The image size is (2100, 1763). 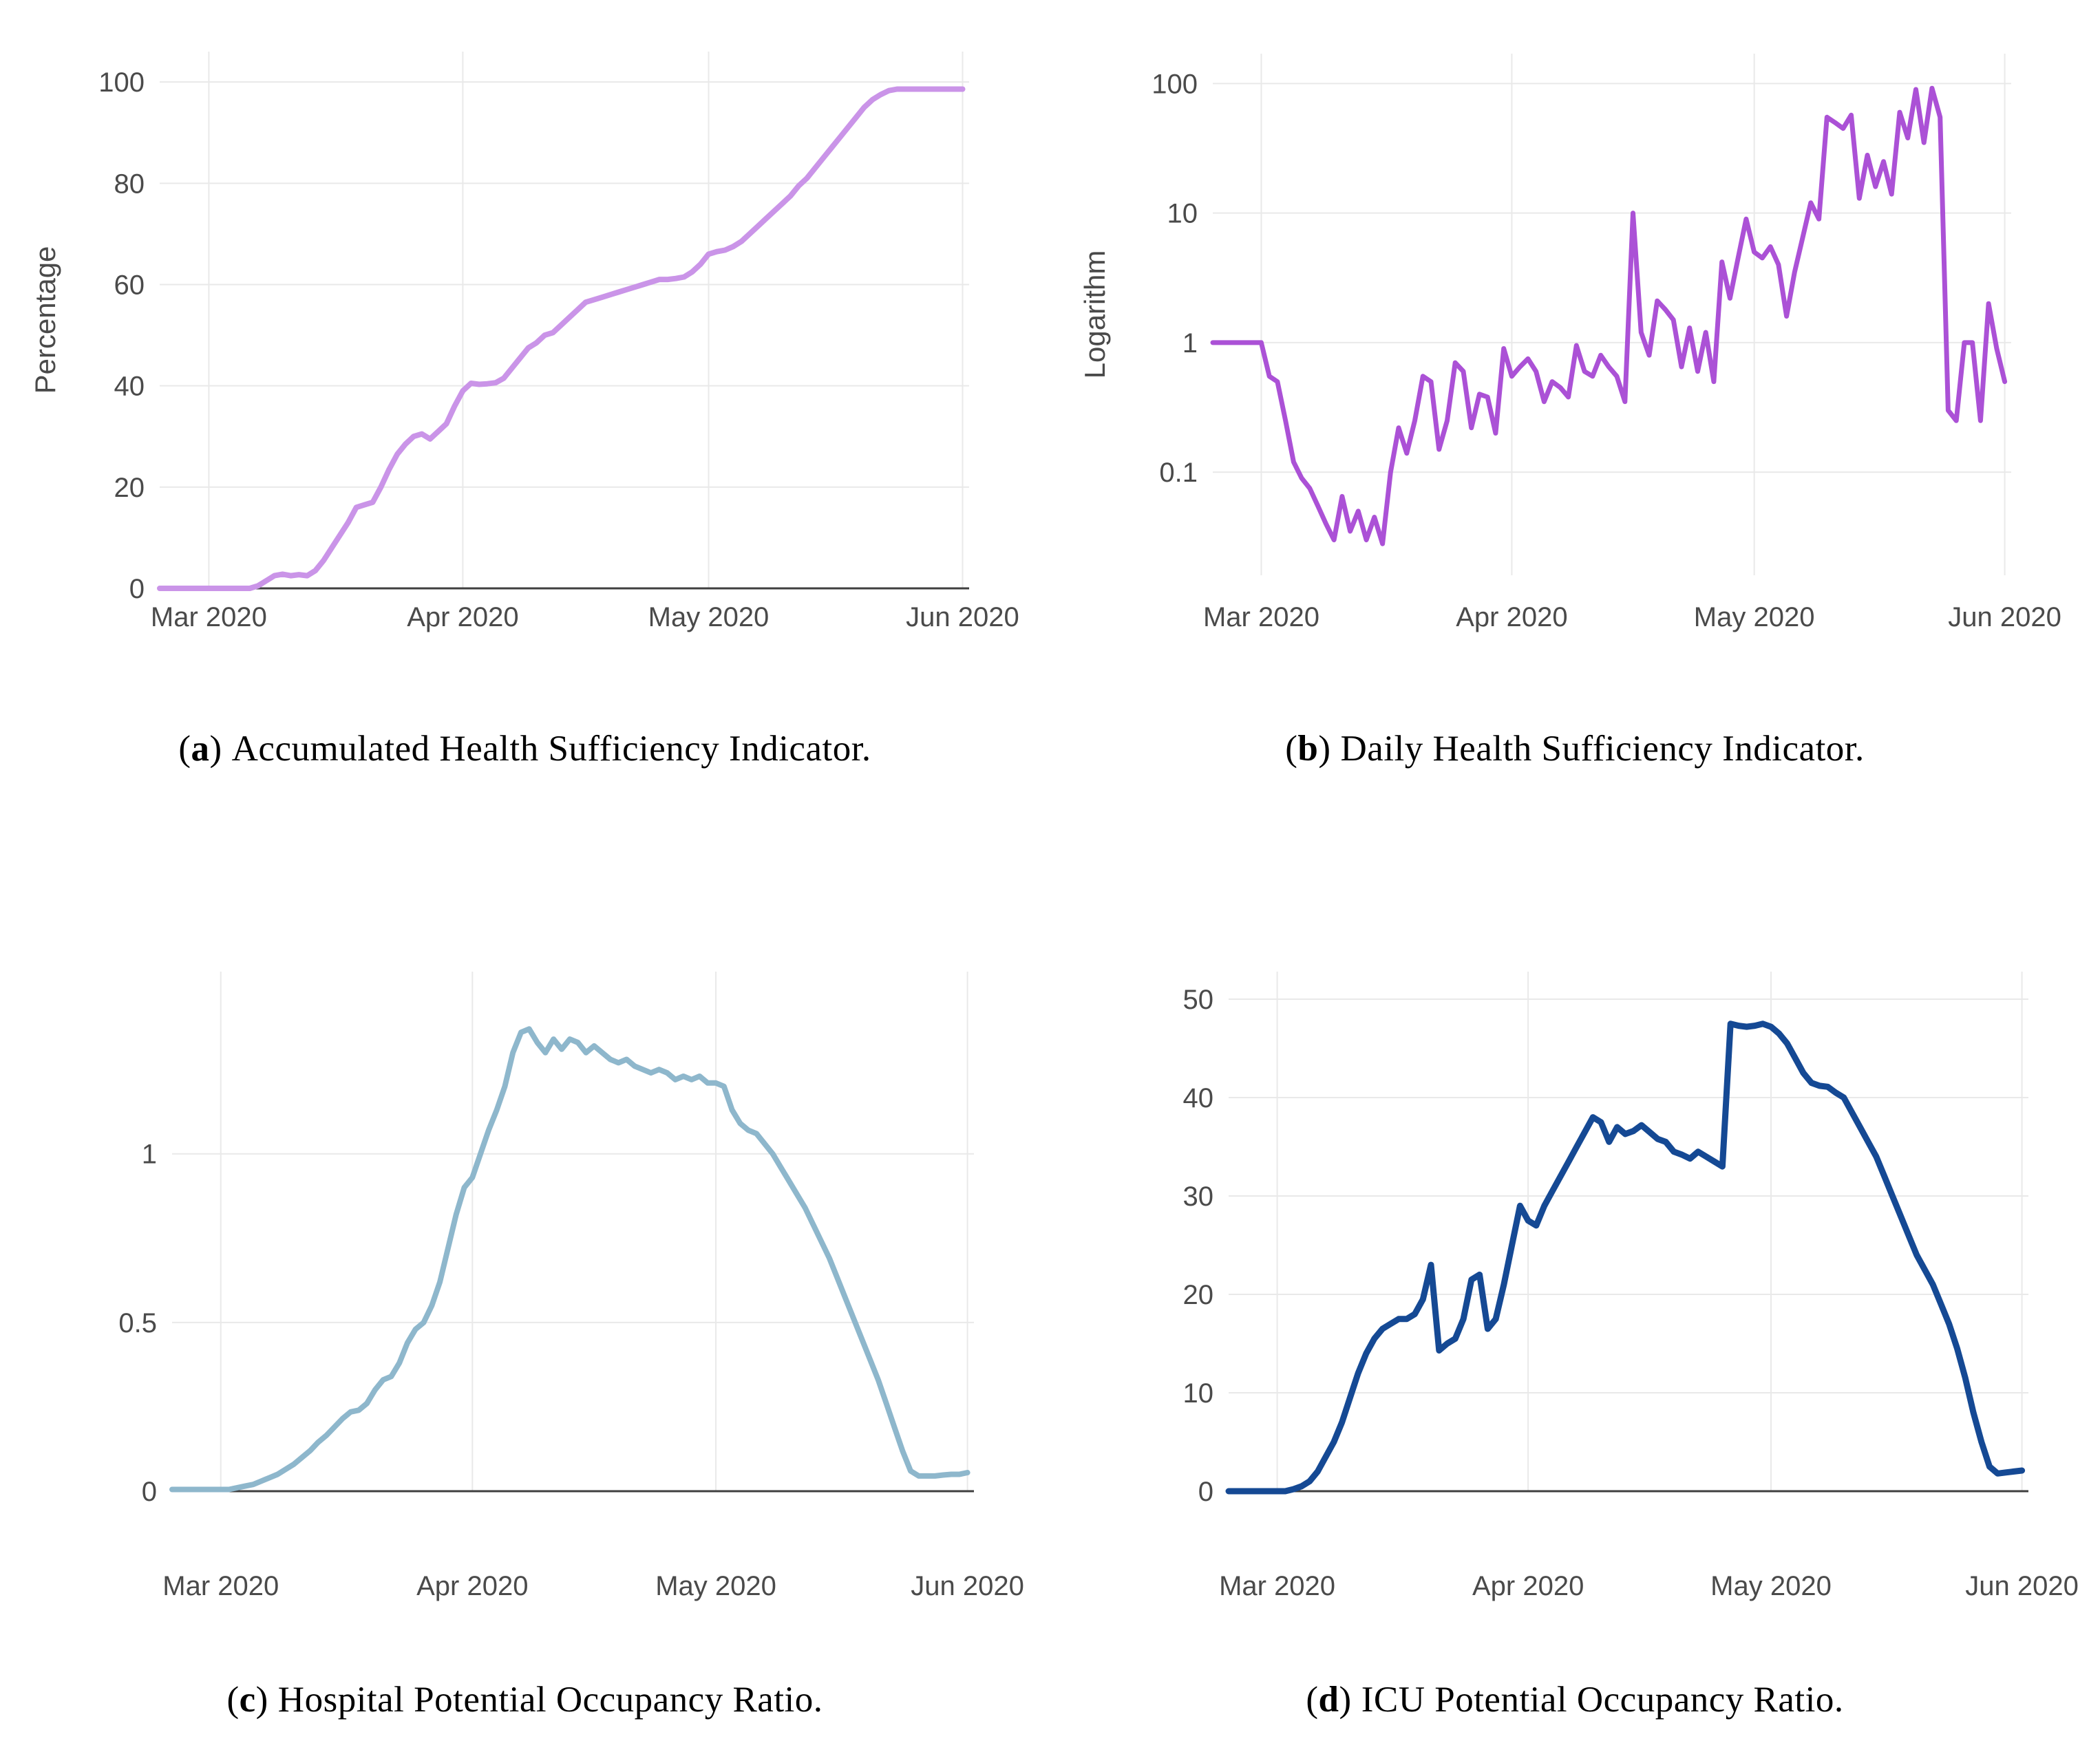 What do you see at coordinates (1625, 1258) in the screenshot?
I see `series-line-d` at bounding box center [1625, 1258].